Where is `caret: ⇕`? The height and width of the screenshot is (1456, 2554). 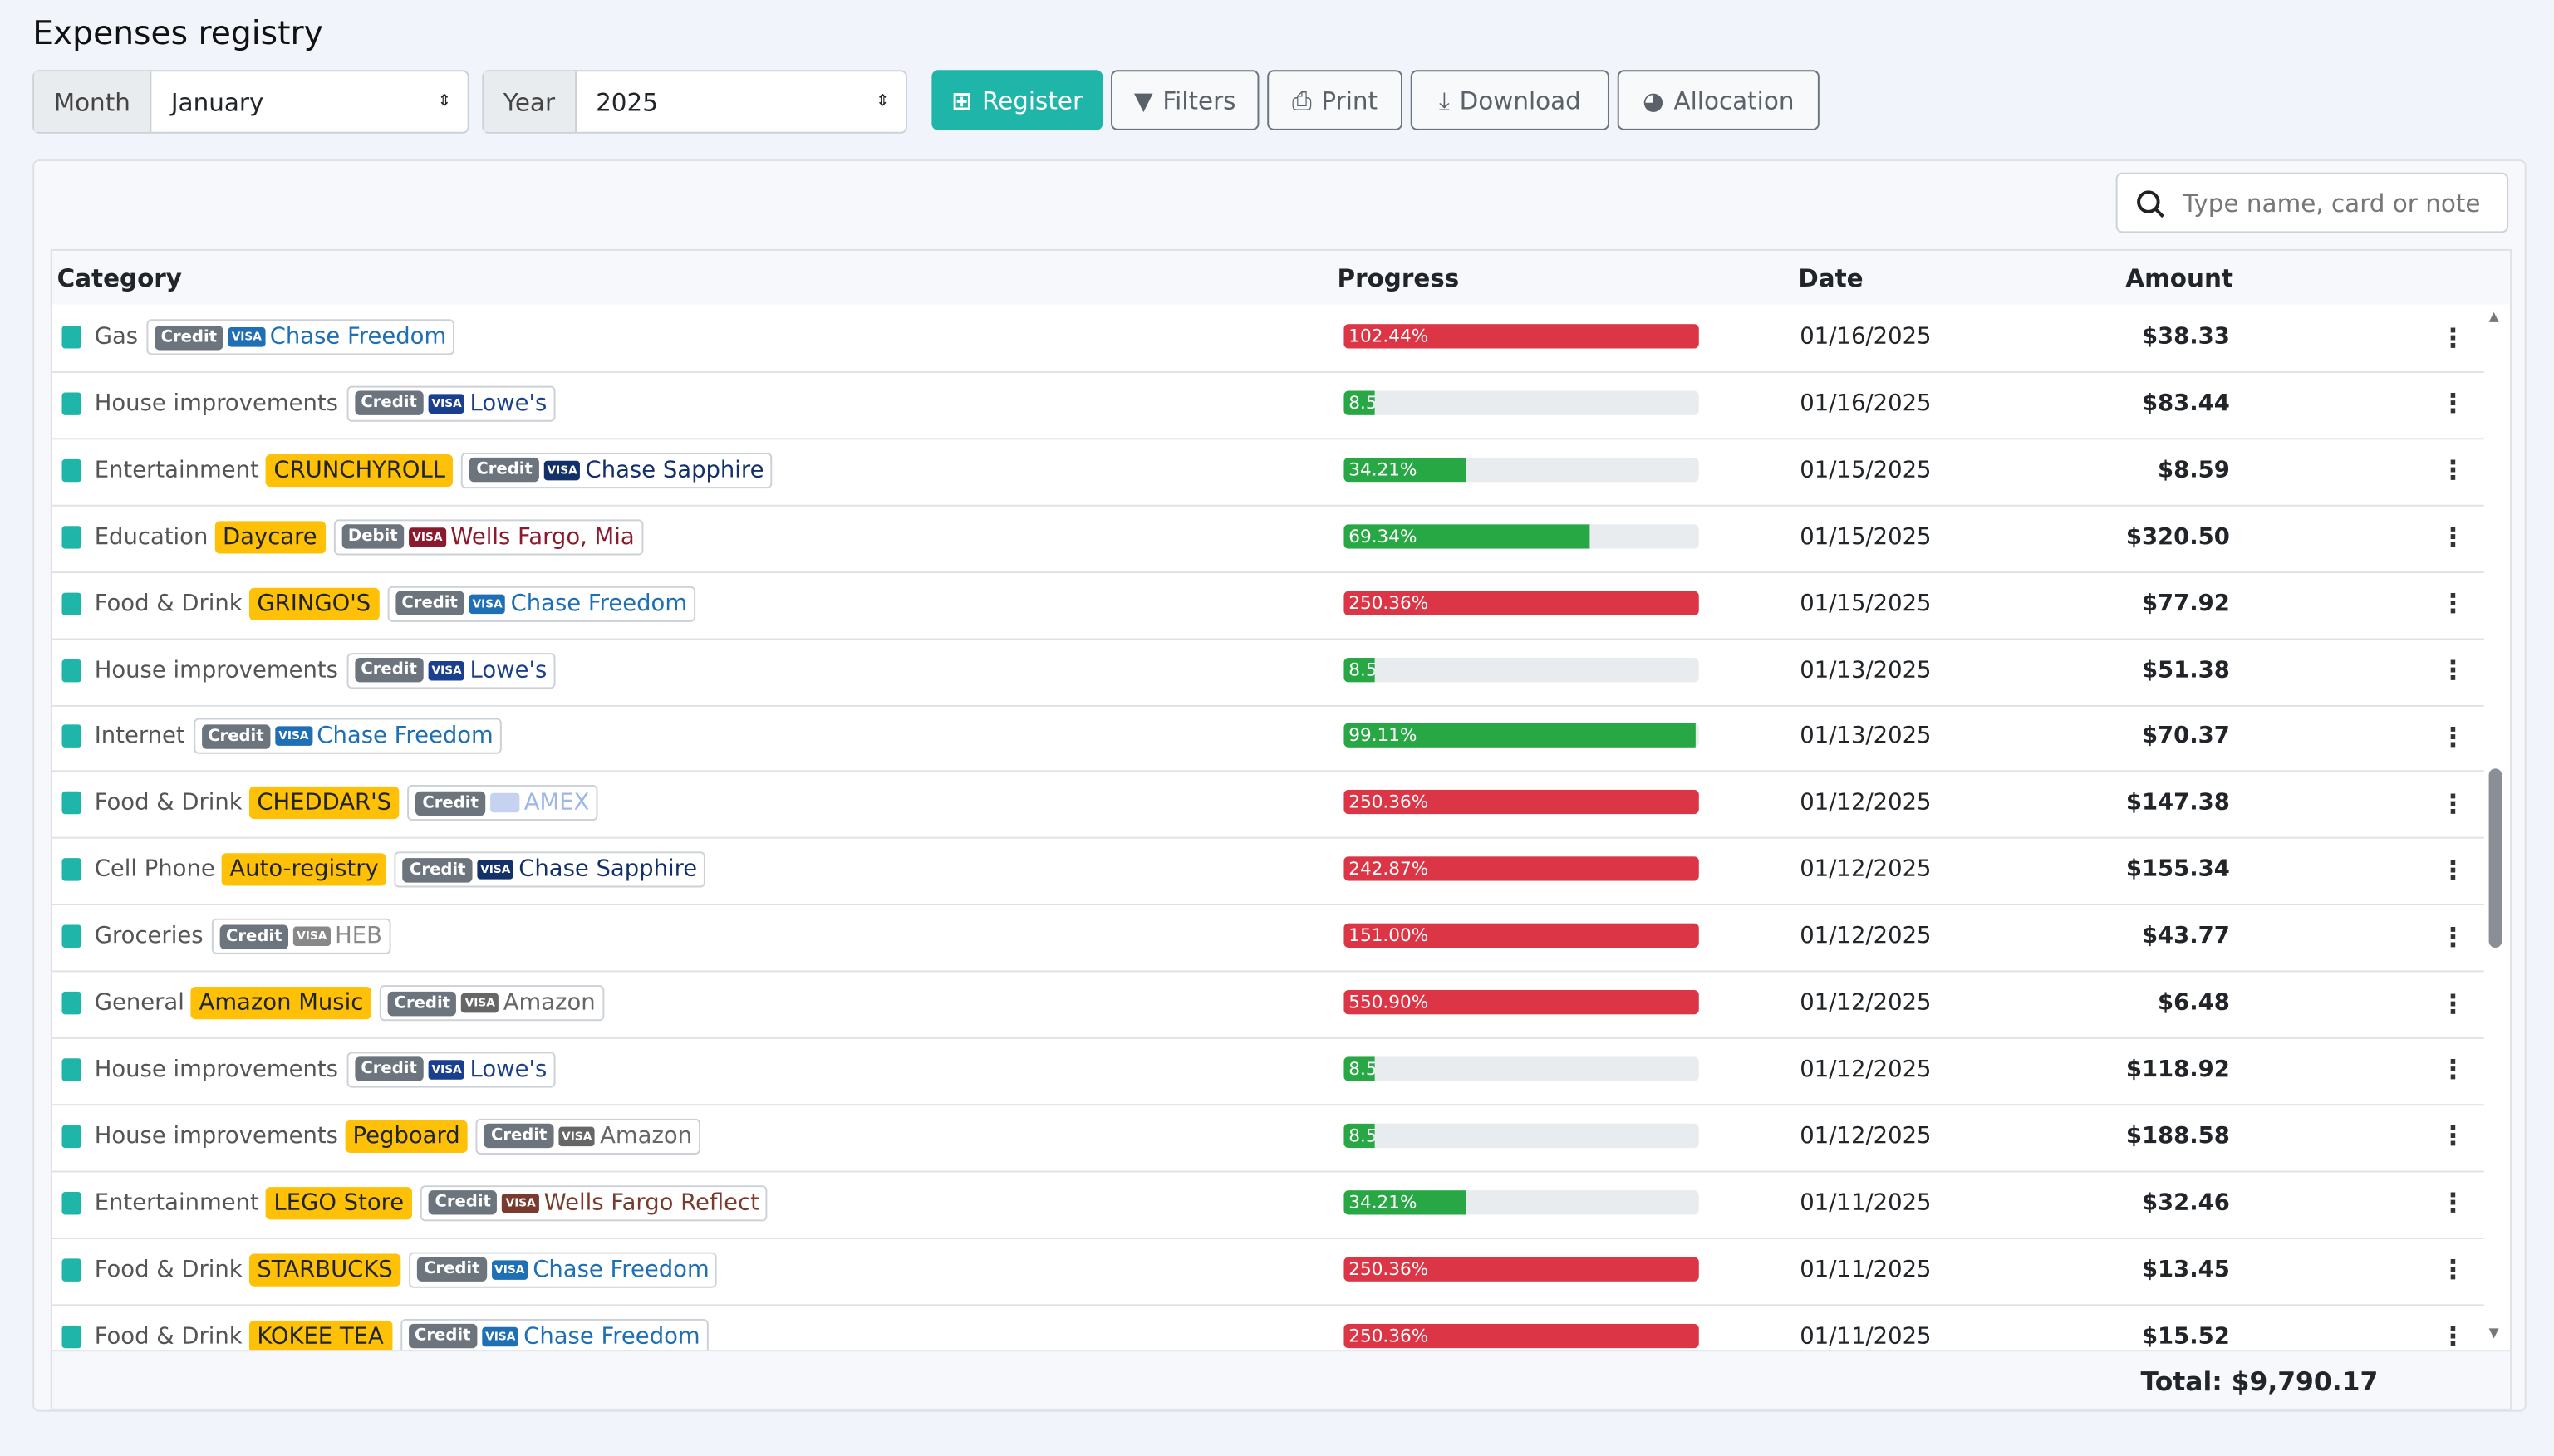
caret: ⇕ is located at coordinates (883, 101).